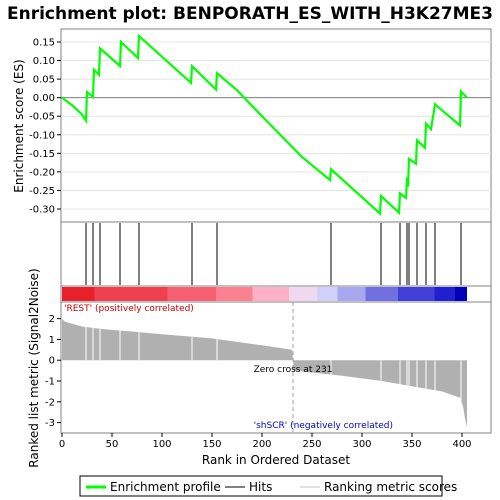  I want to click on x-ticks: 0 50 100 150 200 250 300 350 400, so click(265, 441).